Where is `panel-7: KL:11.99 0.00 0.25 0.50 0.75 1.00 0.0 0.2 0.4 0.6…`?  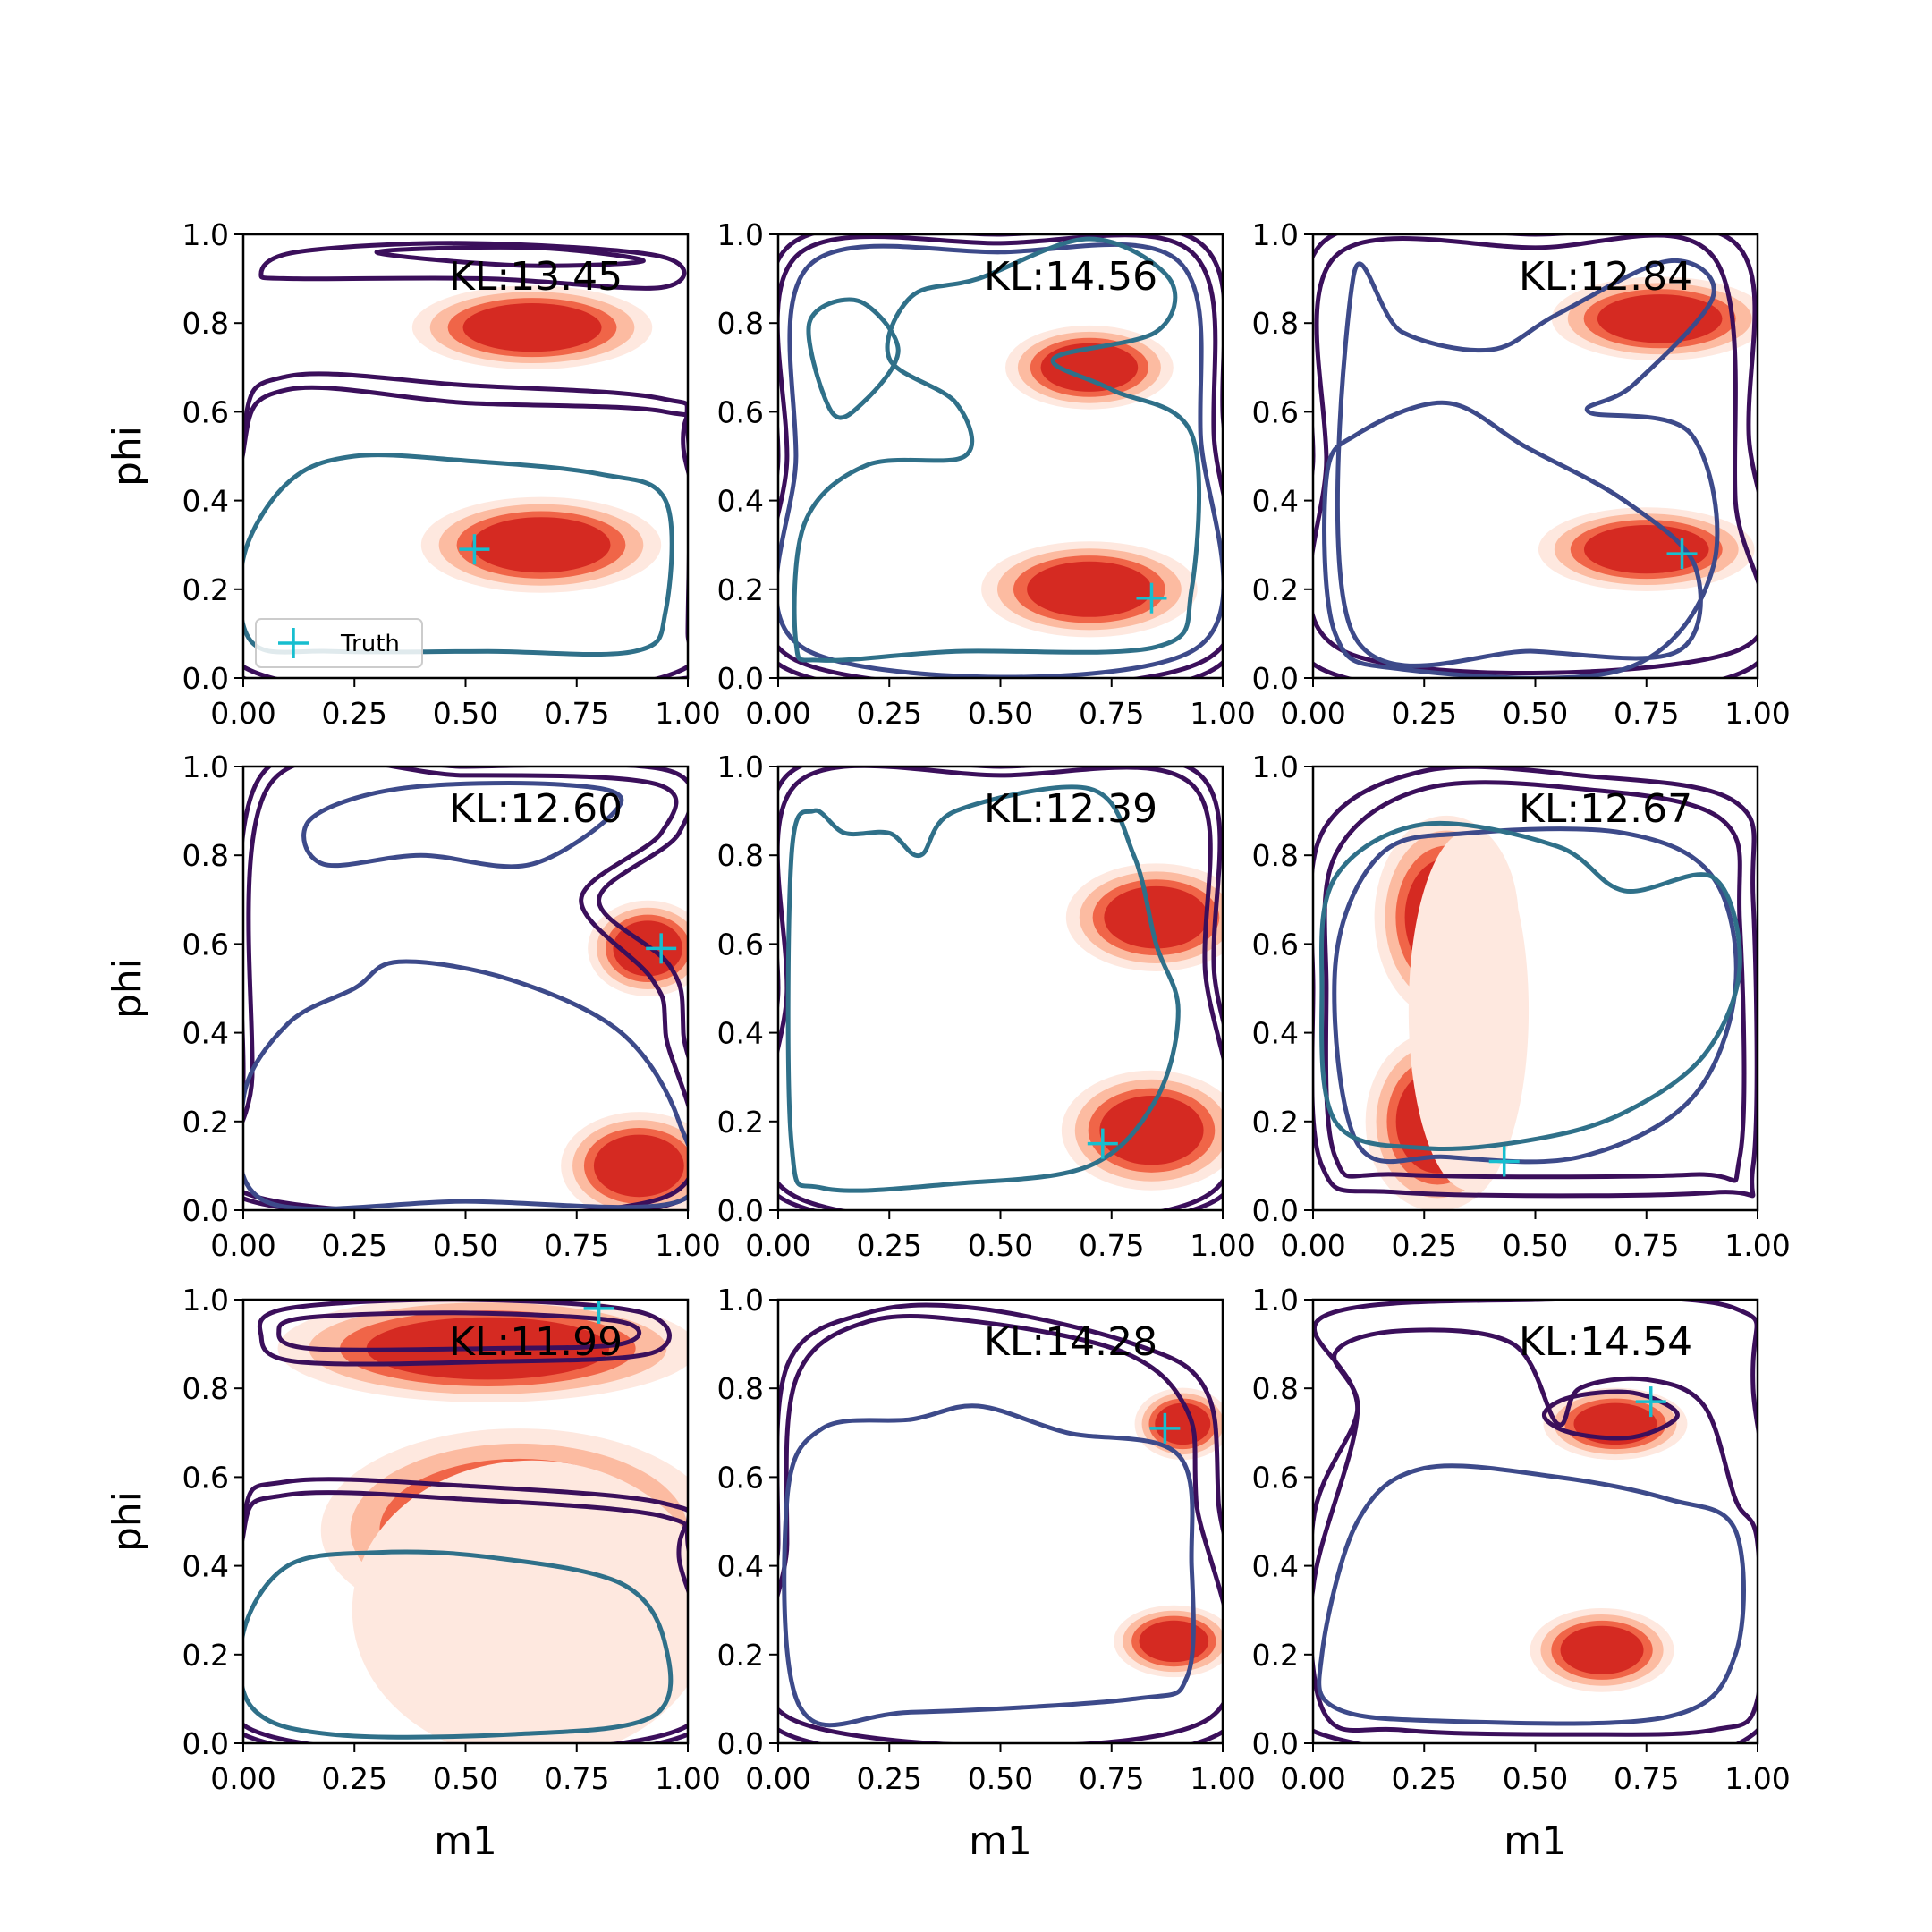
panel-7: KL:11.99 0.00 0.25 0.50 0.75 1.00 0.0 0.2 0.4 0.6… is located at coordinates (413, 1573).